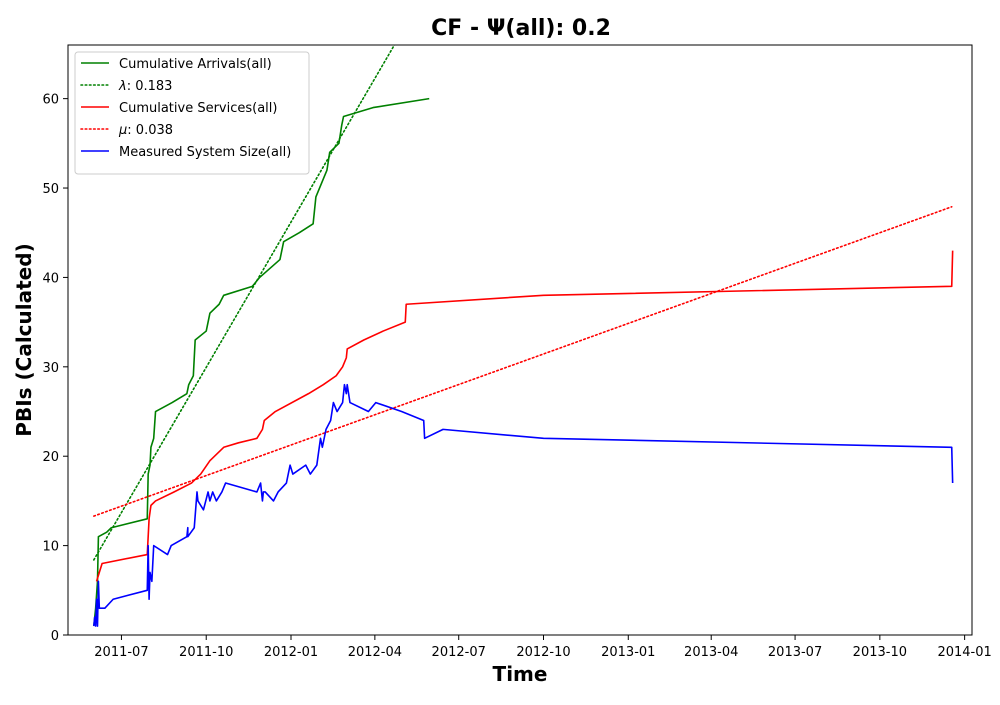 This screenshot has height=705, width=1000. Describe the element at coordinates (375, 652) in the screenshot. I see `x-tick-label: 2012-04` at that location.